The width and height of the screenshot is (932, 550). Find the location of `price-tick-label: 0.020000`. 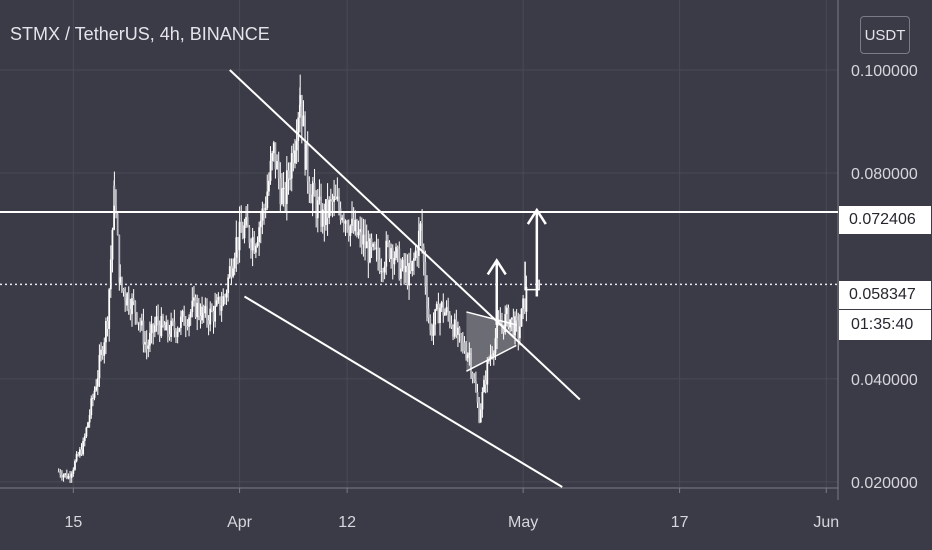

price-tick-label: 0.020000 is located at coordinates (884, 483).